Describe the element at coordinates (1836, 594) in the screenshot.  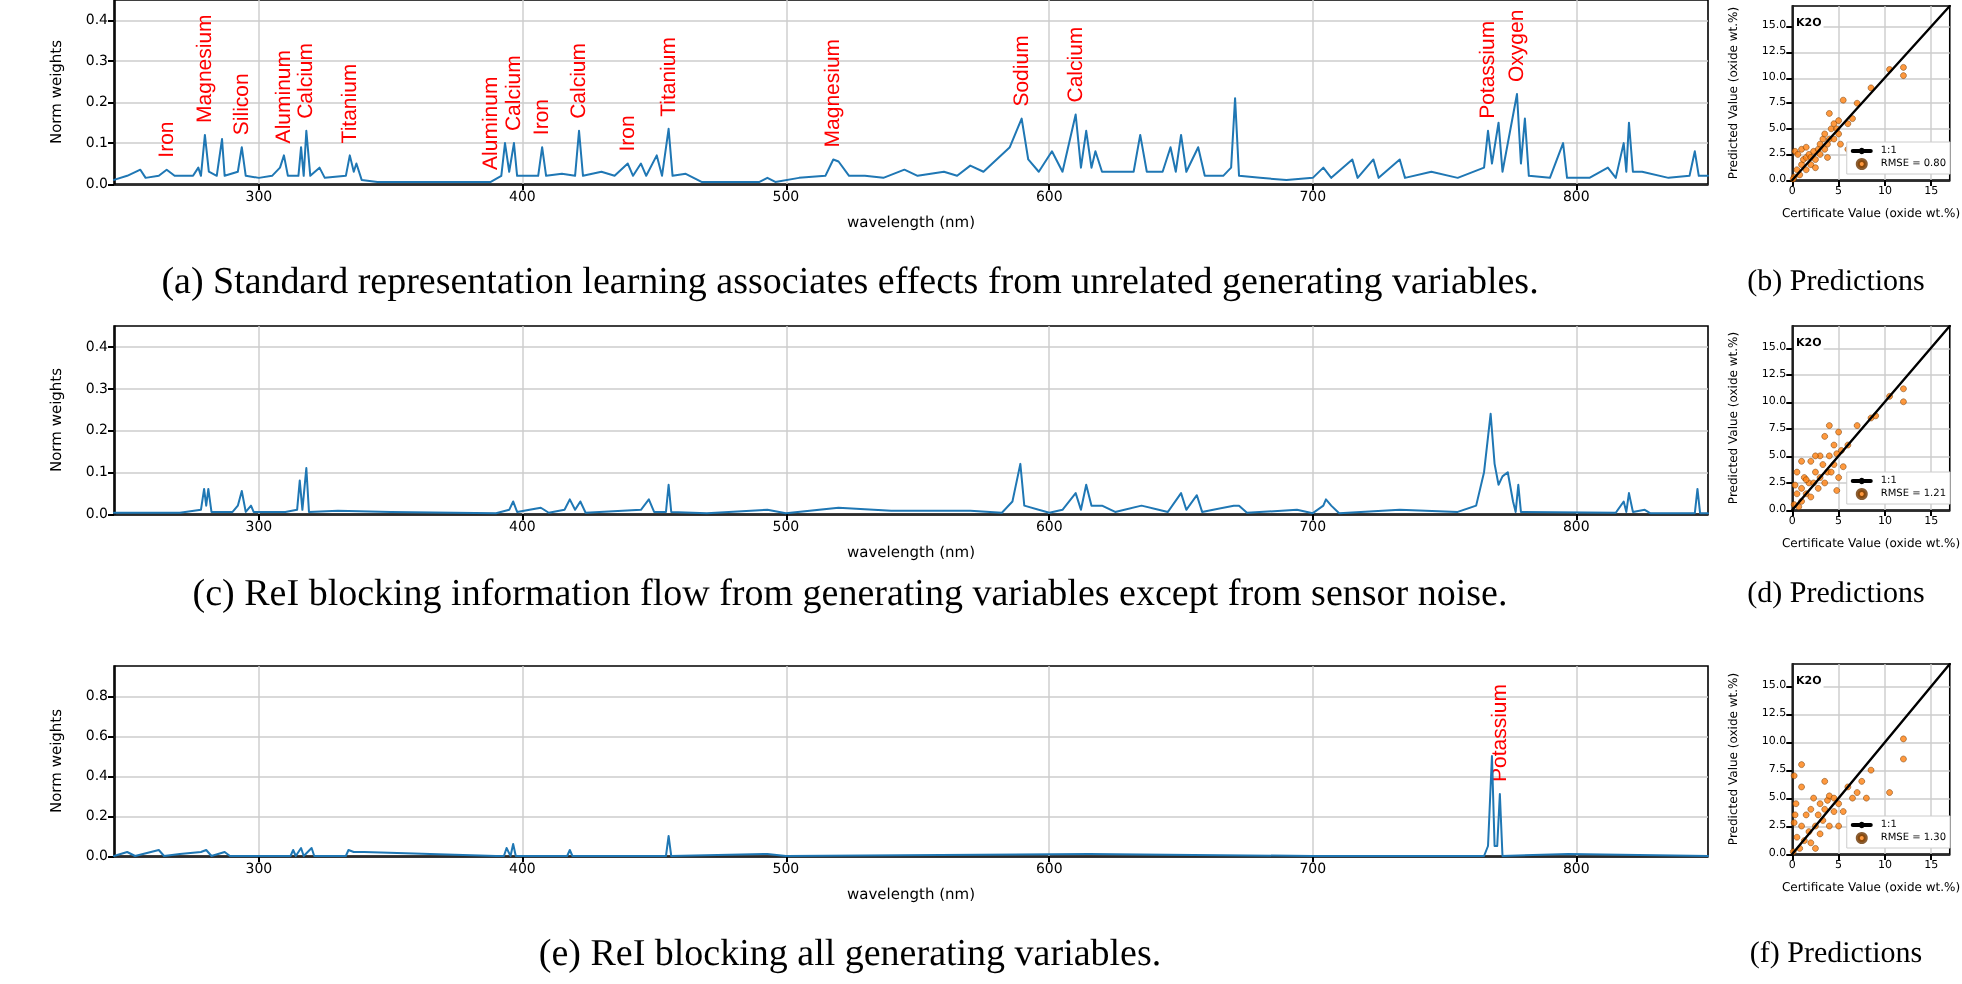
I see `text: (d) Predictions` at that location.